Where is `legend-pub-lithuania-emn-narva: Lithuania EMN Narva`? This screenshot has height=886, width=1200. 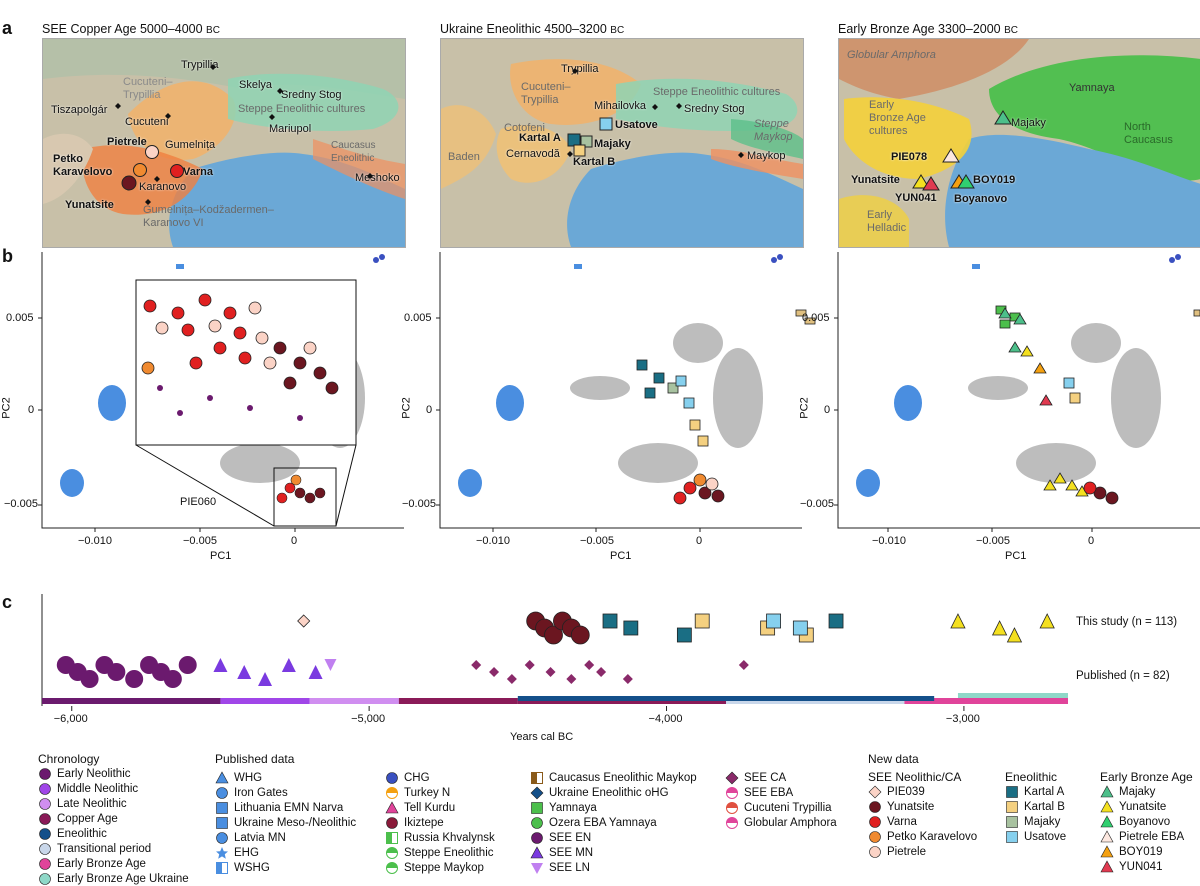 legend-pub-lithuania-emn-narva: Lithuania EMN Narva is located at coordinates (285, 807).